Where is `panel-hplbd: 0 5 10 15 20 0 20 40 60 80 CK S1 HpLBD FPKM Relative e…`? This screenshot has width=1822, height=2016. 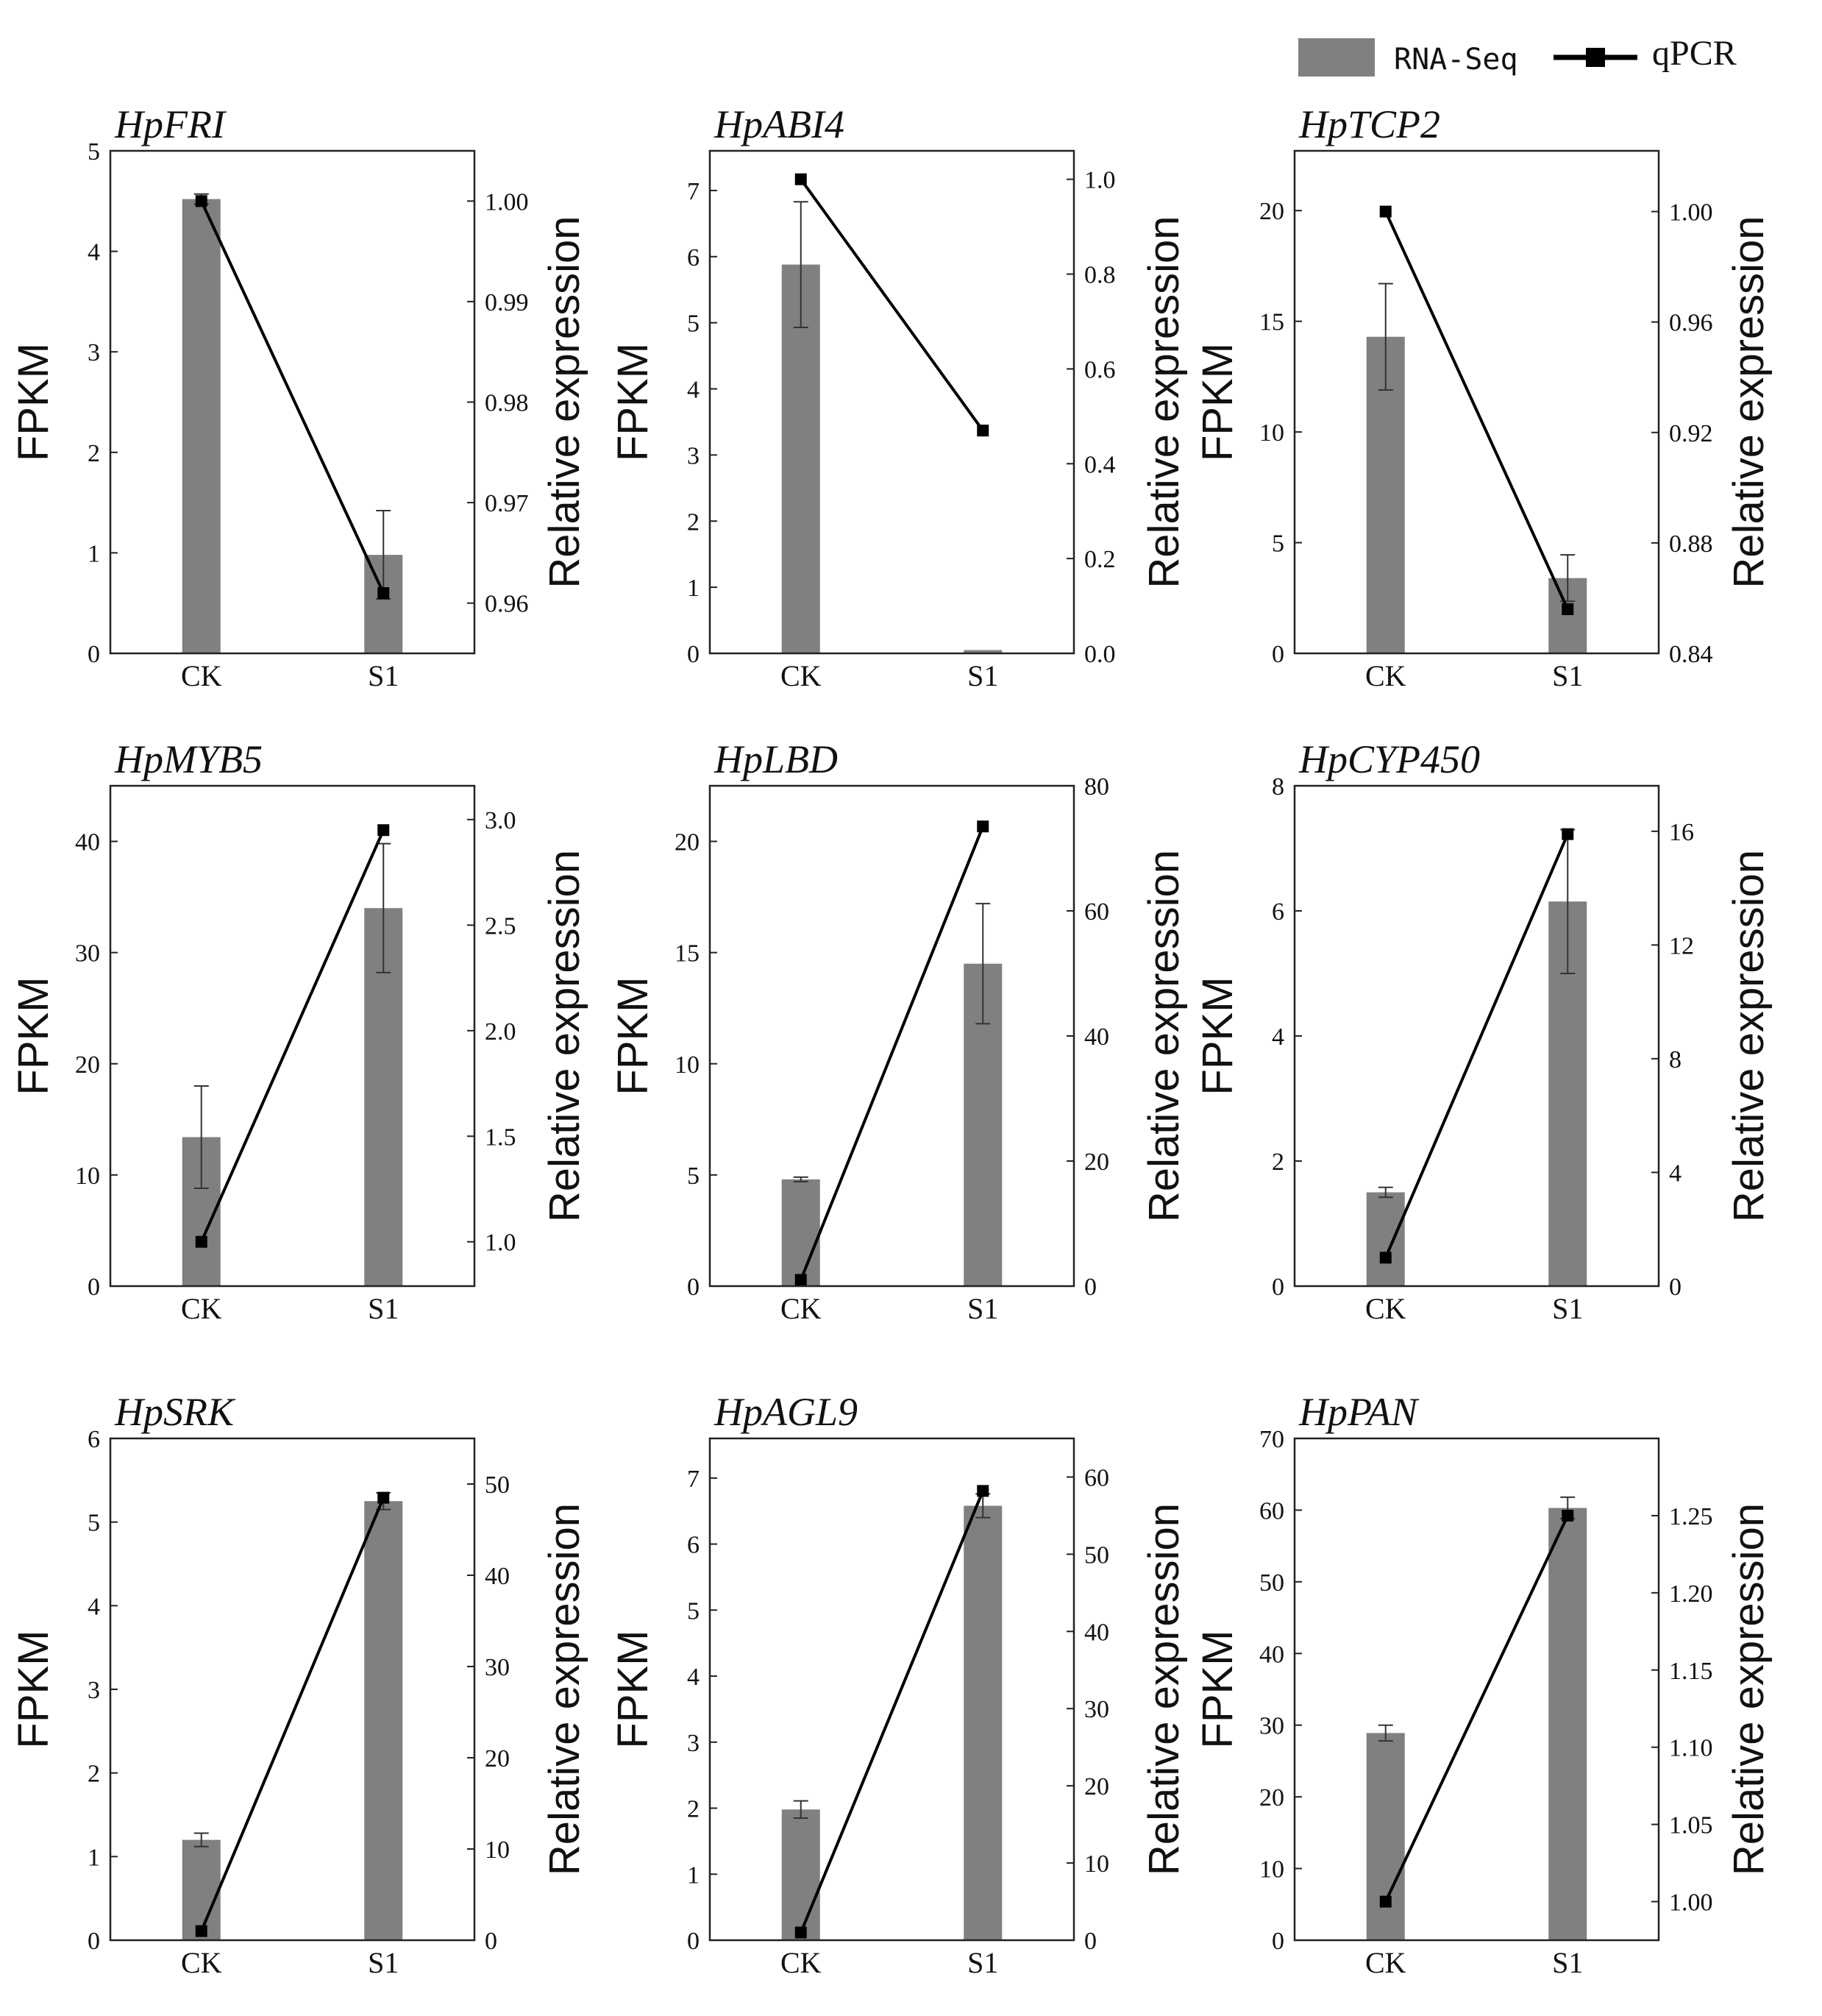
panel-hplbd: 0 5 10 15 20 0 20 40 60 80 CK S1 HpLBD FPKM Relative e… is located at coordinates (898, 1031).